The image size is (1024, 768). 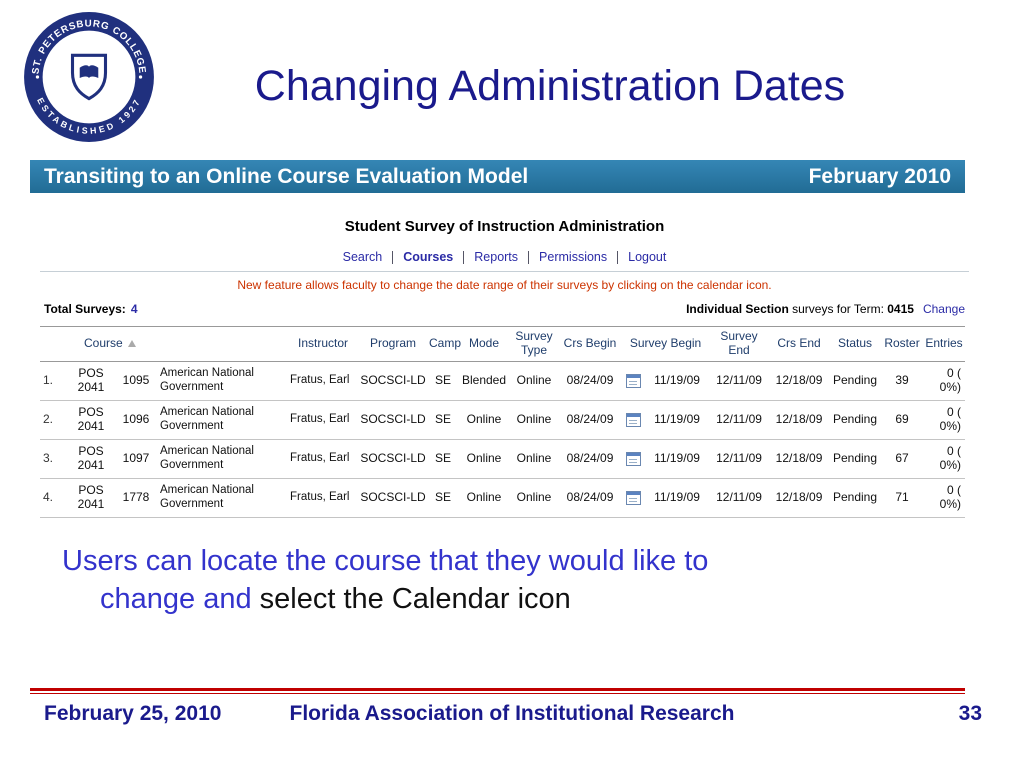 What do you see at coordinates (323, 344) in the screenshot?
I see `col-instructor: Instructor` at bounding box center [323, 344].